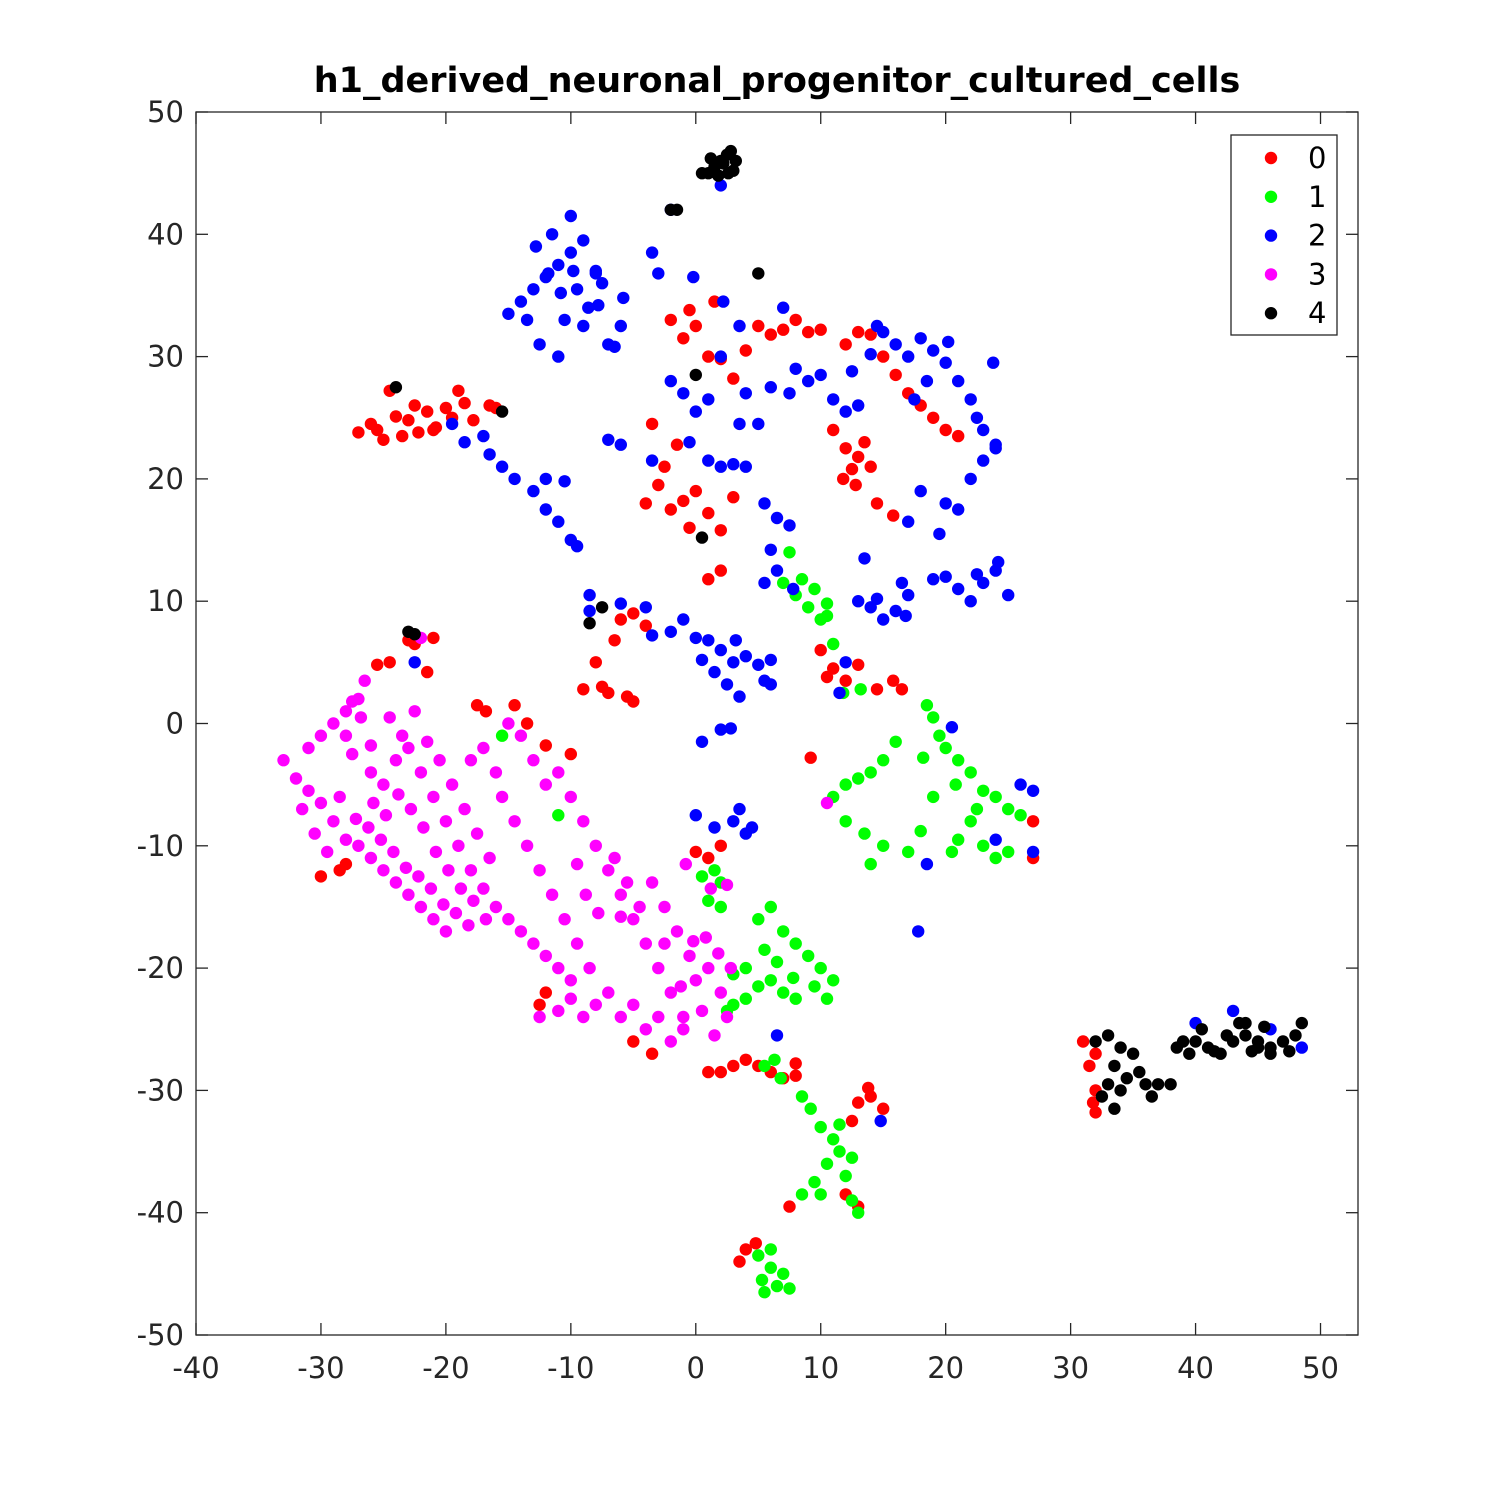 This screenshot has height=1500, width=1500. What do you see at coordinates (1295, 236) in the screenshot?
I see `legend-entry-2: 2` at bounding box center [1295, 236].